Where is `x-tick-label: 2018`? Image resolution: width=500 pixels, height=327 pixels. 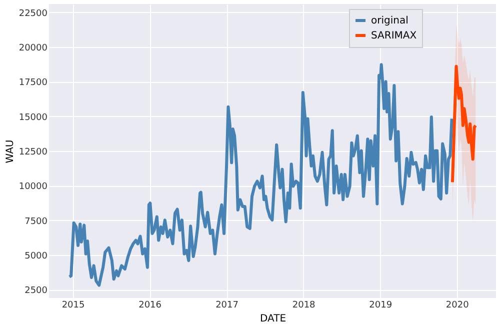
x-tick-label: 2018 is located at coordinates (304, 305).